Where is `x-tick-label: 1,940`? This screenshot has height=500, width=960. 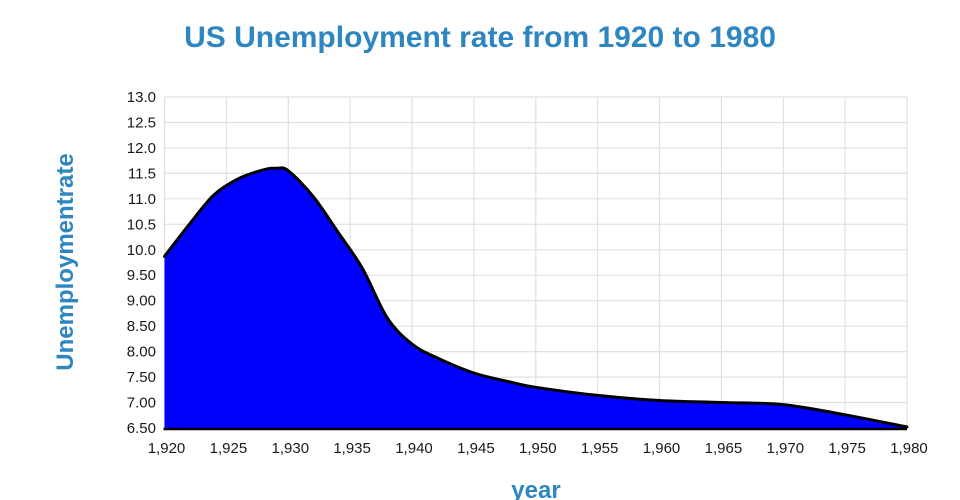 x-tick-label: 1,940 is located at coordinates (414, 448).